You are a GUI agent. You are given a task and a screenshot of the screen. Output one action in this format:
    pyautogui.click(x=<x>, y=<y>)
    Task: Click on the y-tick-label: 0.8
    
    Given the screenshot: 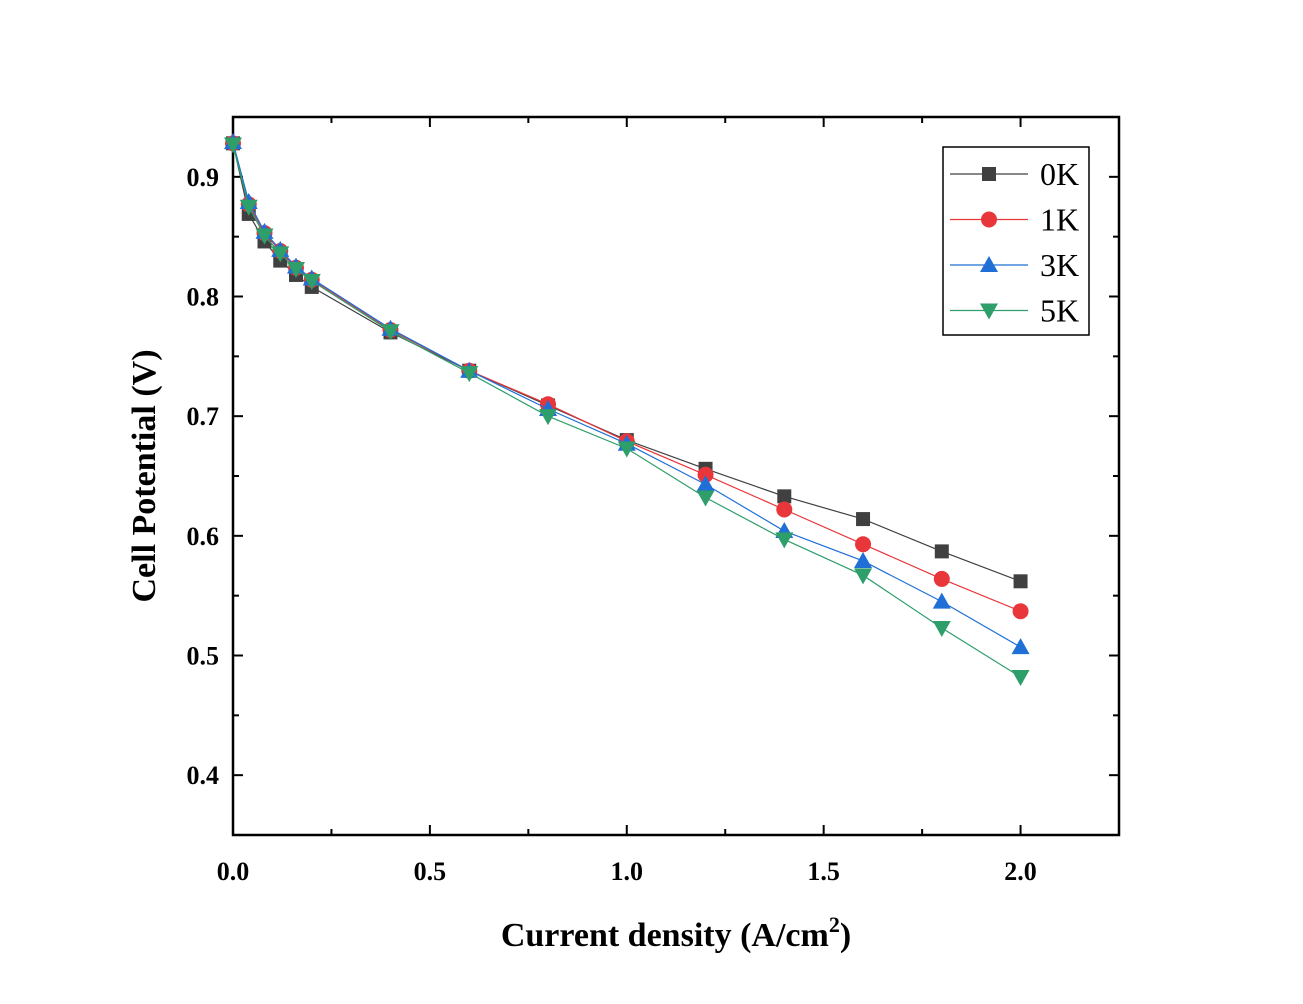 What is the action you would take?
    pyautogui.click(x=203, y=297)
    